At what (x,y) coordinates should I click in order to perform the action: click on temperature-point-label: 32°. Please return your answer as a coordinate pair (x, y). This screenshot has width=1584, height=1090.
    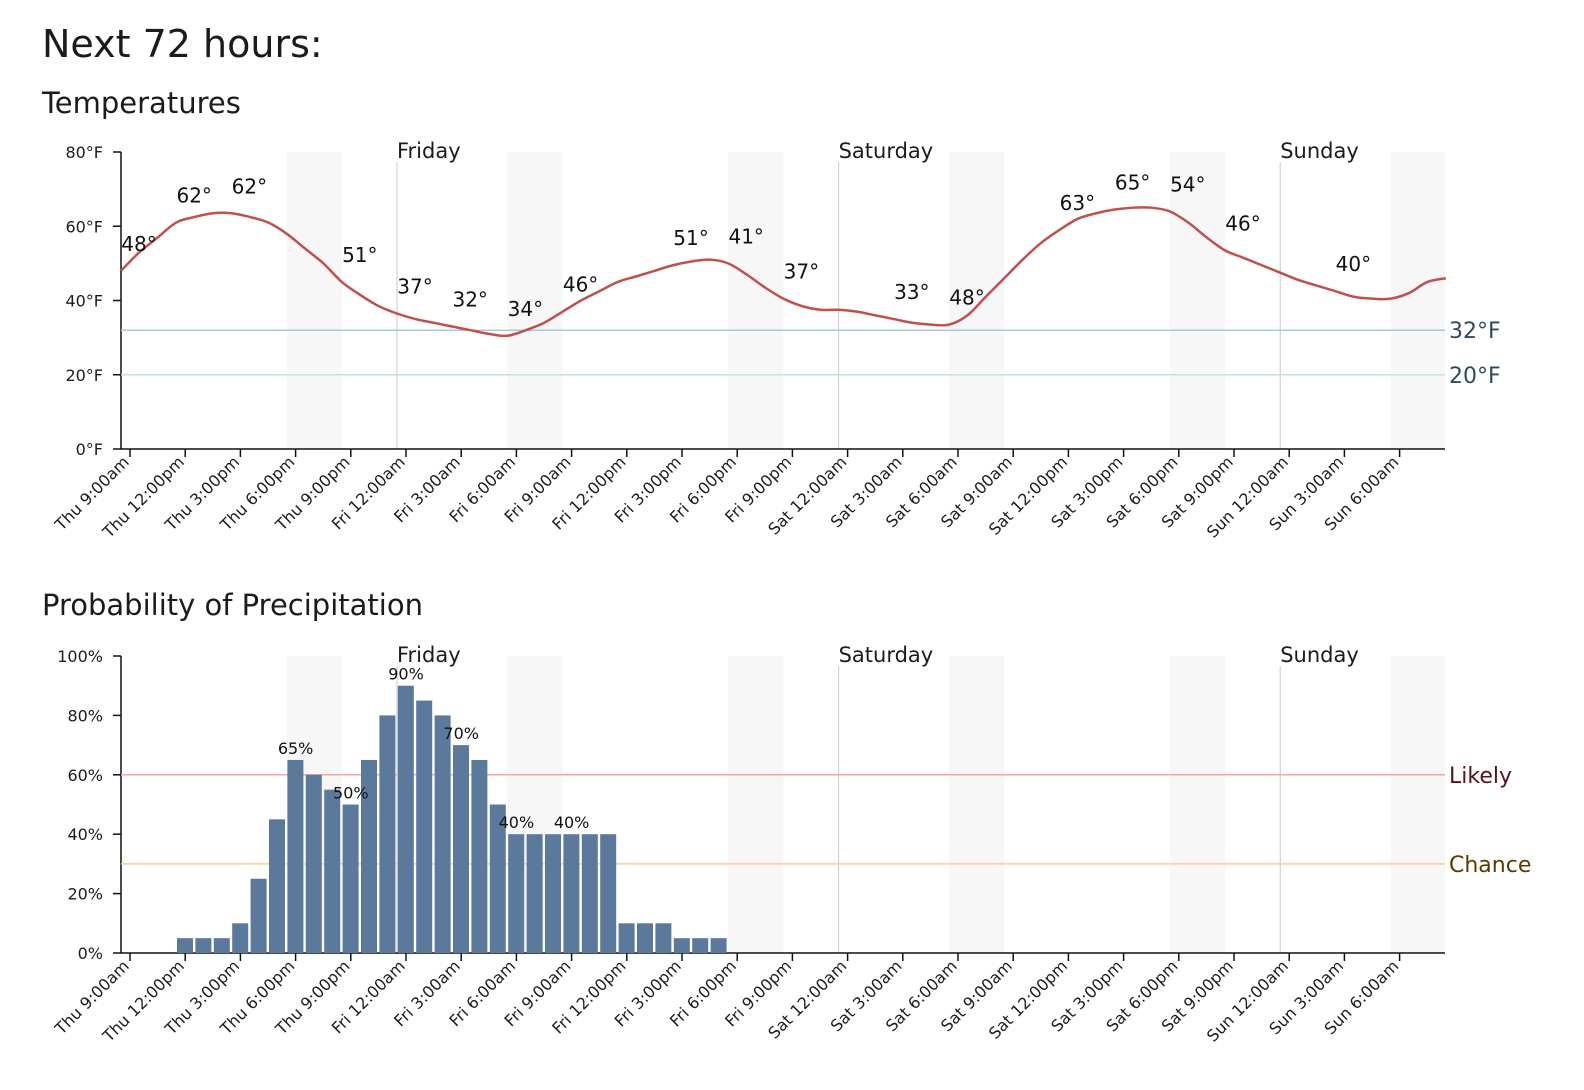
    Looking at the image, I should click on (469, 299).